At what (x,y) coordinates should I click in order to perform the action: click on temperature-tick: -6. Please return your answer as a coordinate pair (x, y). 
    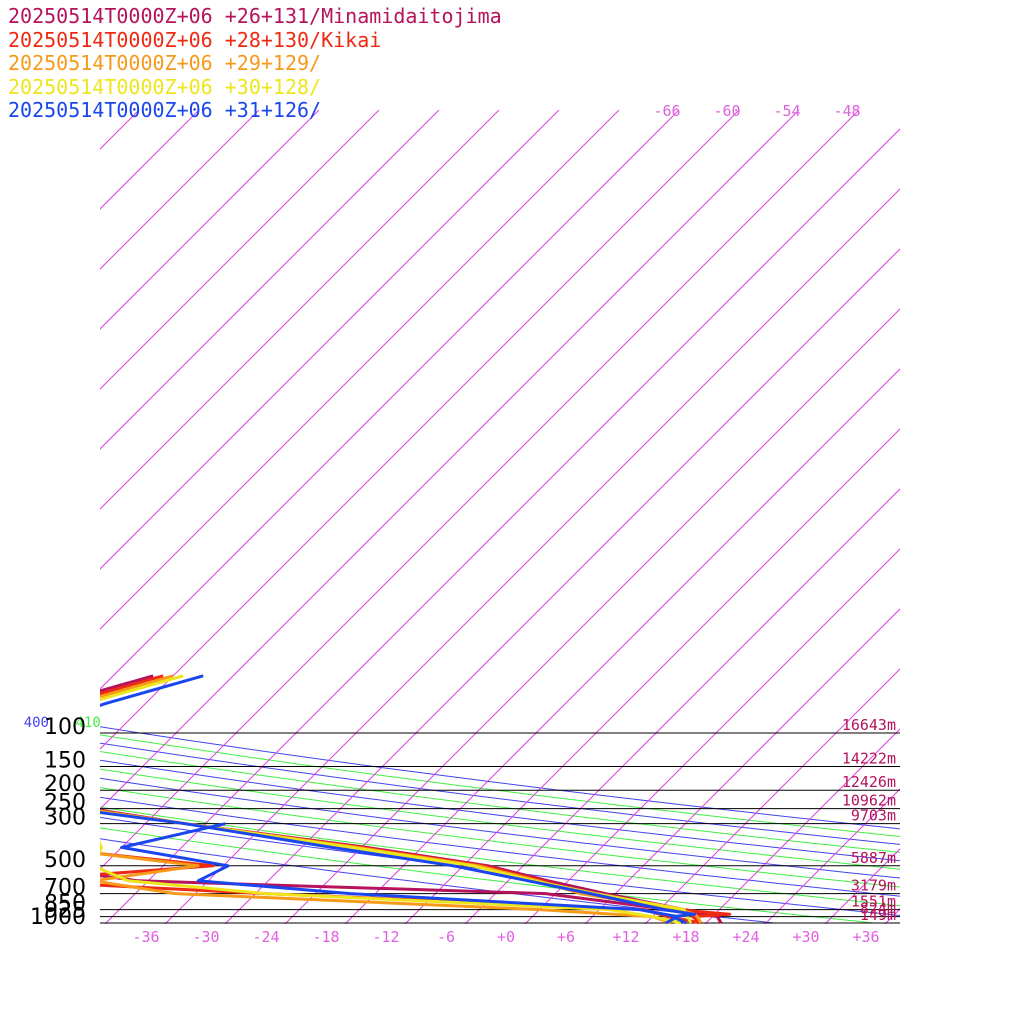
    Looking at the image, I should click on (446, 937).